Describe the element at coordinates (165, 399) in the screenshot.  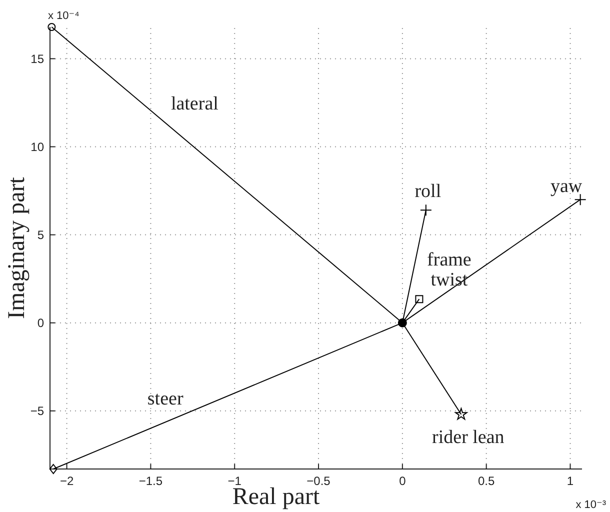
I see `series-label: steer` at that location.